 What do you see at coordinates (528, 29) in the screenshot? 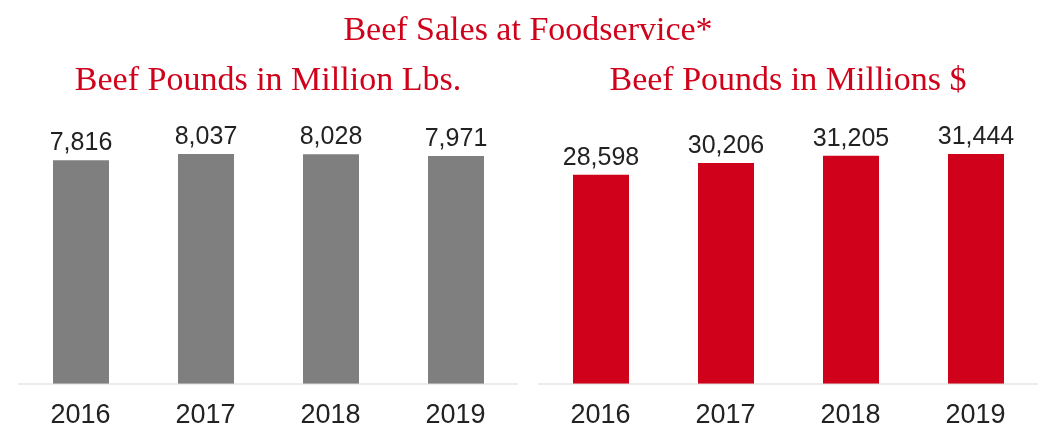
I see `chart-title: Beef Sales at Foodservice*` at bounding box center [528, 29].